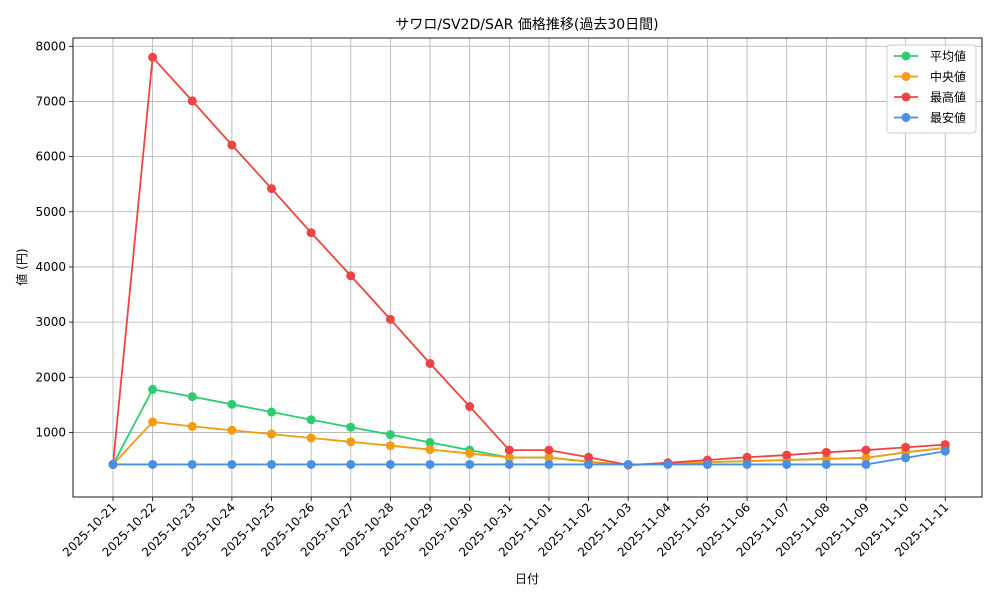 The width and height of the screenshot is (1000, 604). I want to click on y-tick-label: 3000, so click(50, 322).